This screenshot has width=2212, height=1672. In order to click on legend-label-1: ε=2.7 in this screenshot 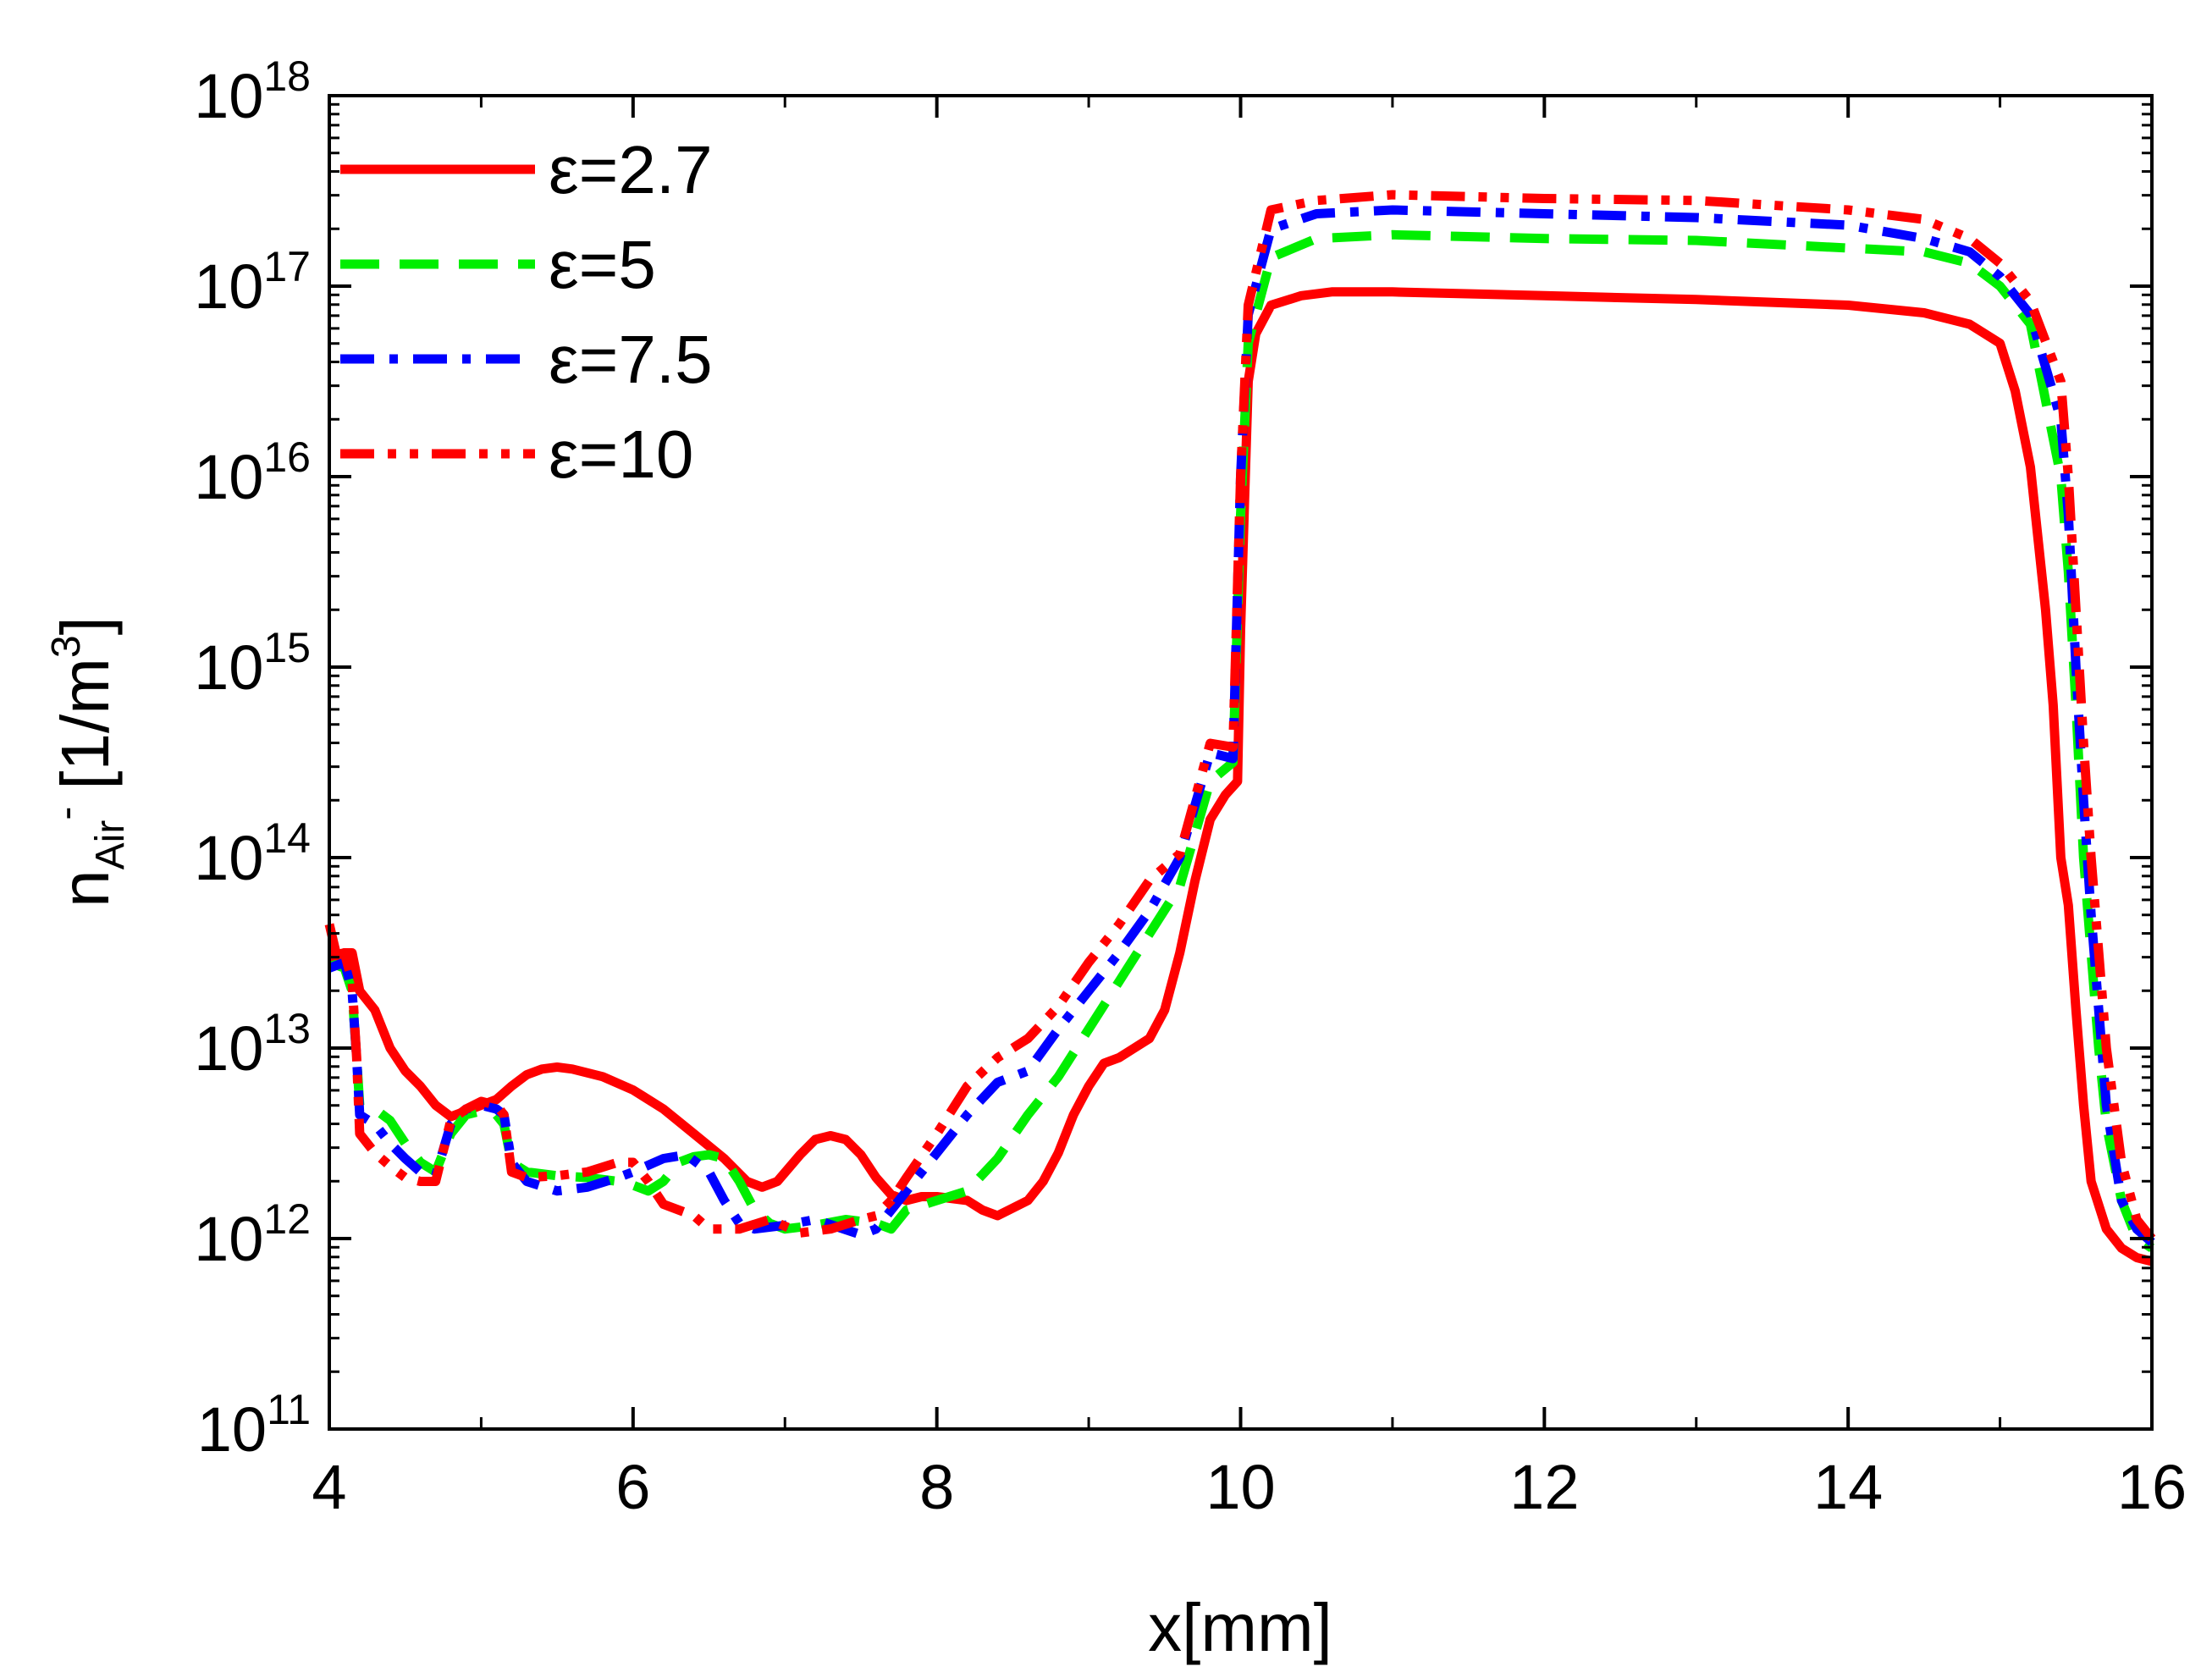, I will do `click(631, 169)`.